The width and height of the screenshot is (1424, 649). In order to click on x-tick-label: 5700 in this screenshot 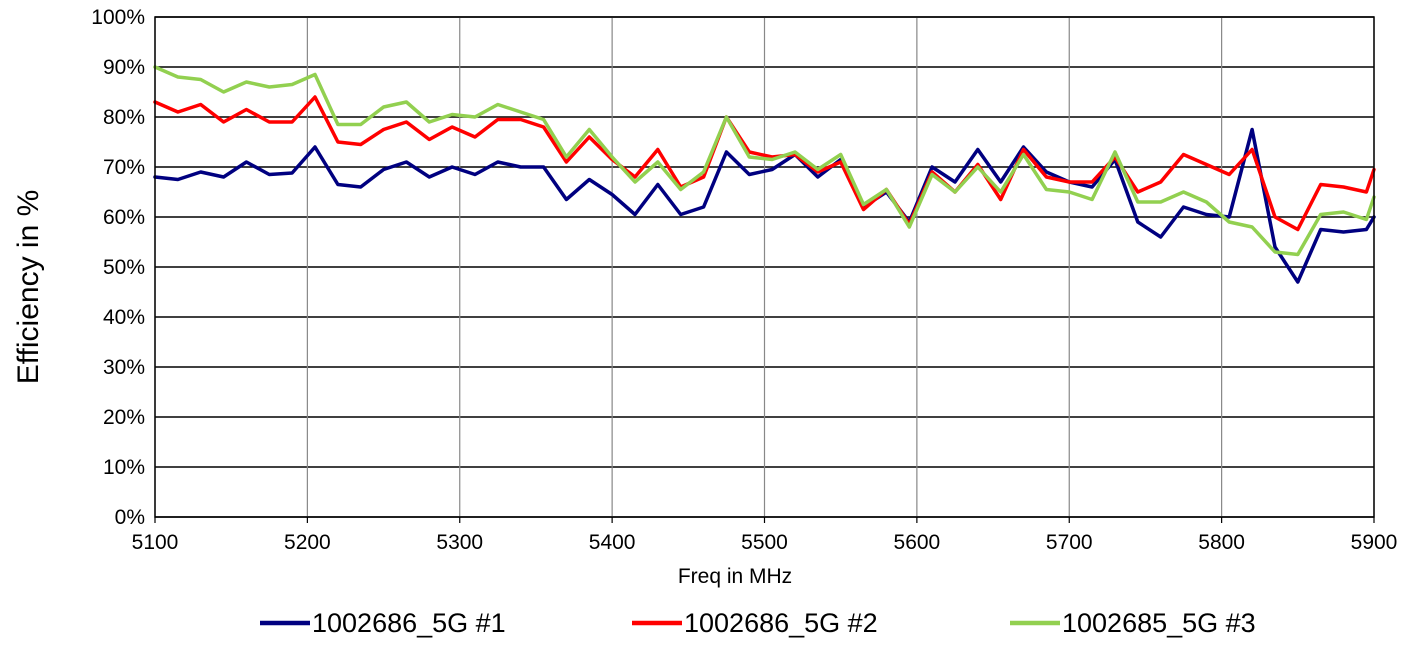, I will do `click(1069, 542)`.